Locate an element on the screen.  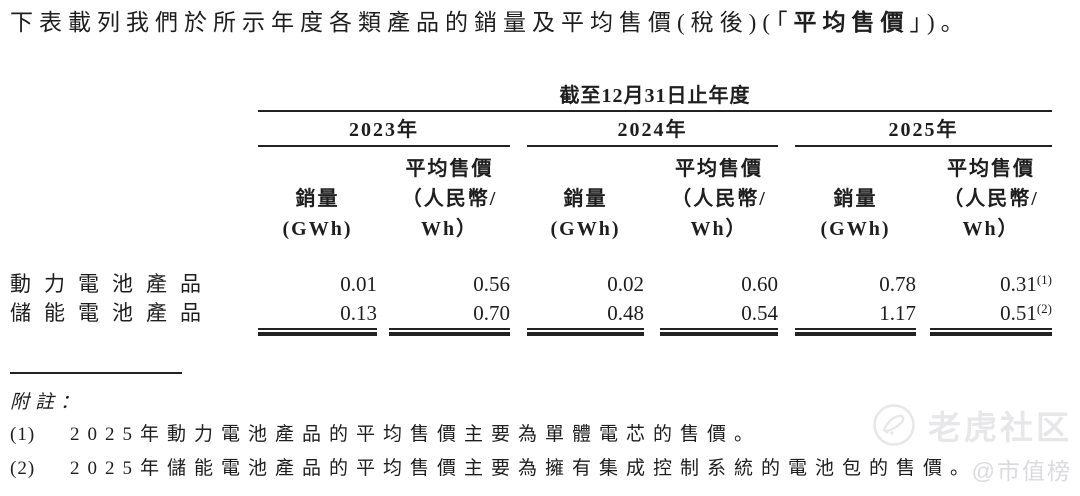
row-label: 儲能電池產品 is located at coordinates (112, 313).